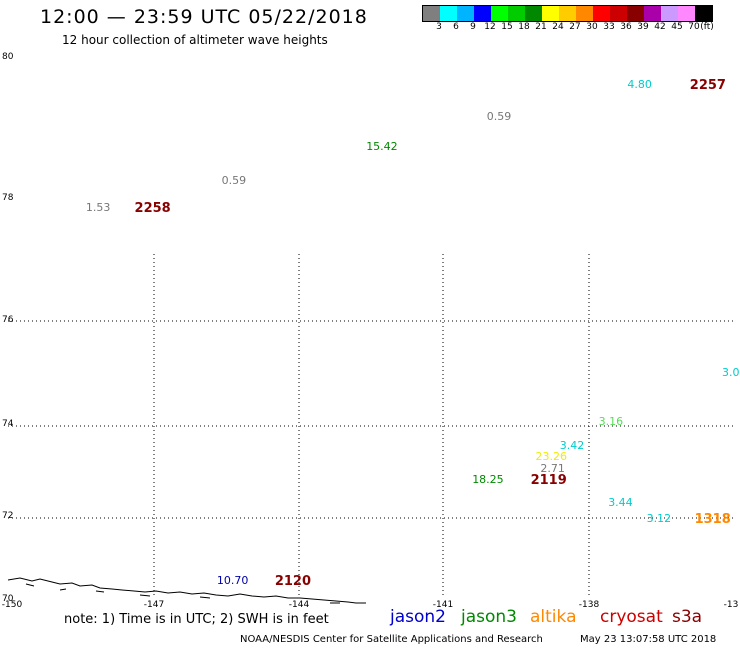  What do you see at coordinates (439, 27) in the screenshot?
I see `color-scale-label: 3` at bounding box center [439, 27].